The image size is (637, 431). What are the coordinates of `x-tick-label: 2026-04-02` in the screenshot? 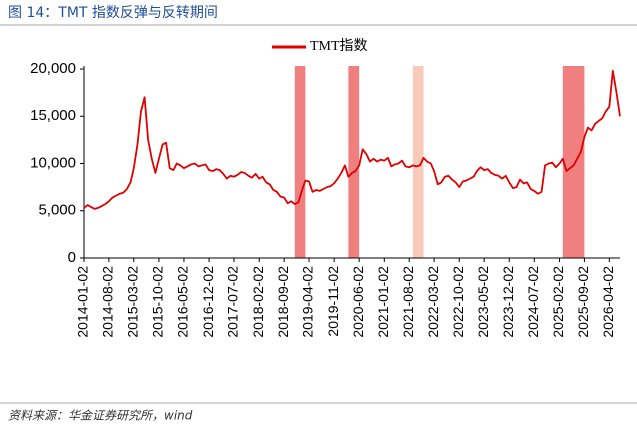 It's located at (608, 302).